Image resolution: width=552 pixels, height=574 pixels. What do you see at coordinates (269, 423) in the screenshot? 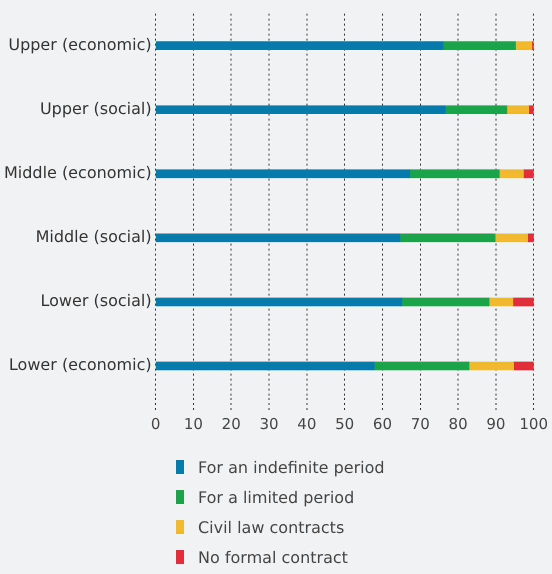
I see `x-tick-label: 30` at bounding box center [269, 423].